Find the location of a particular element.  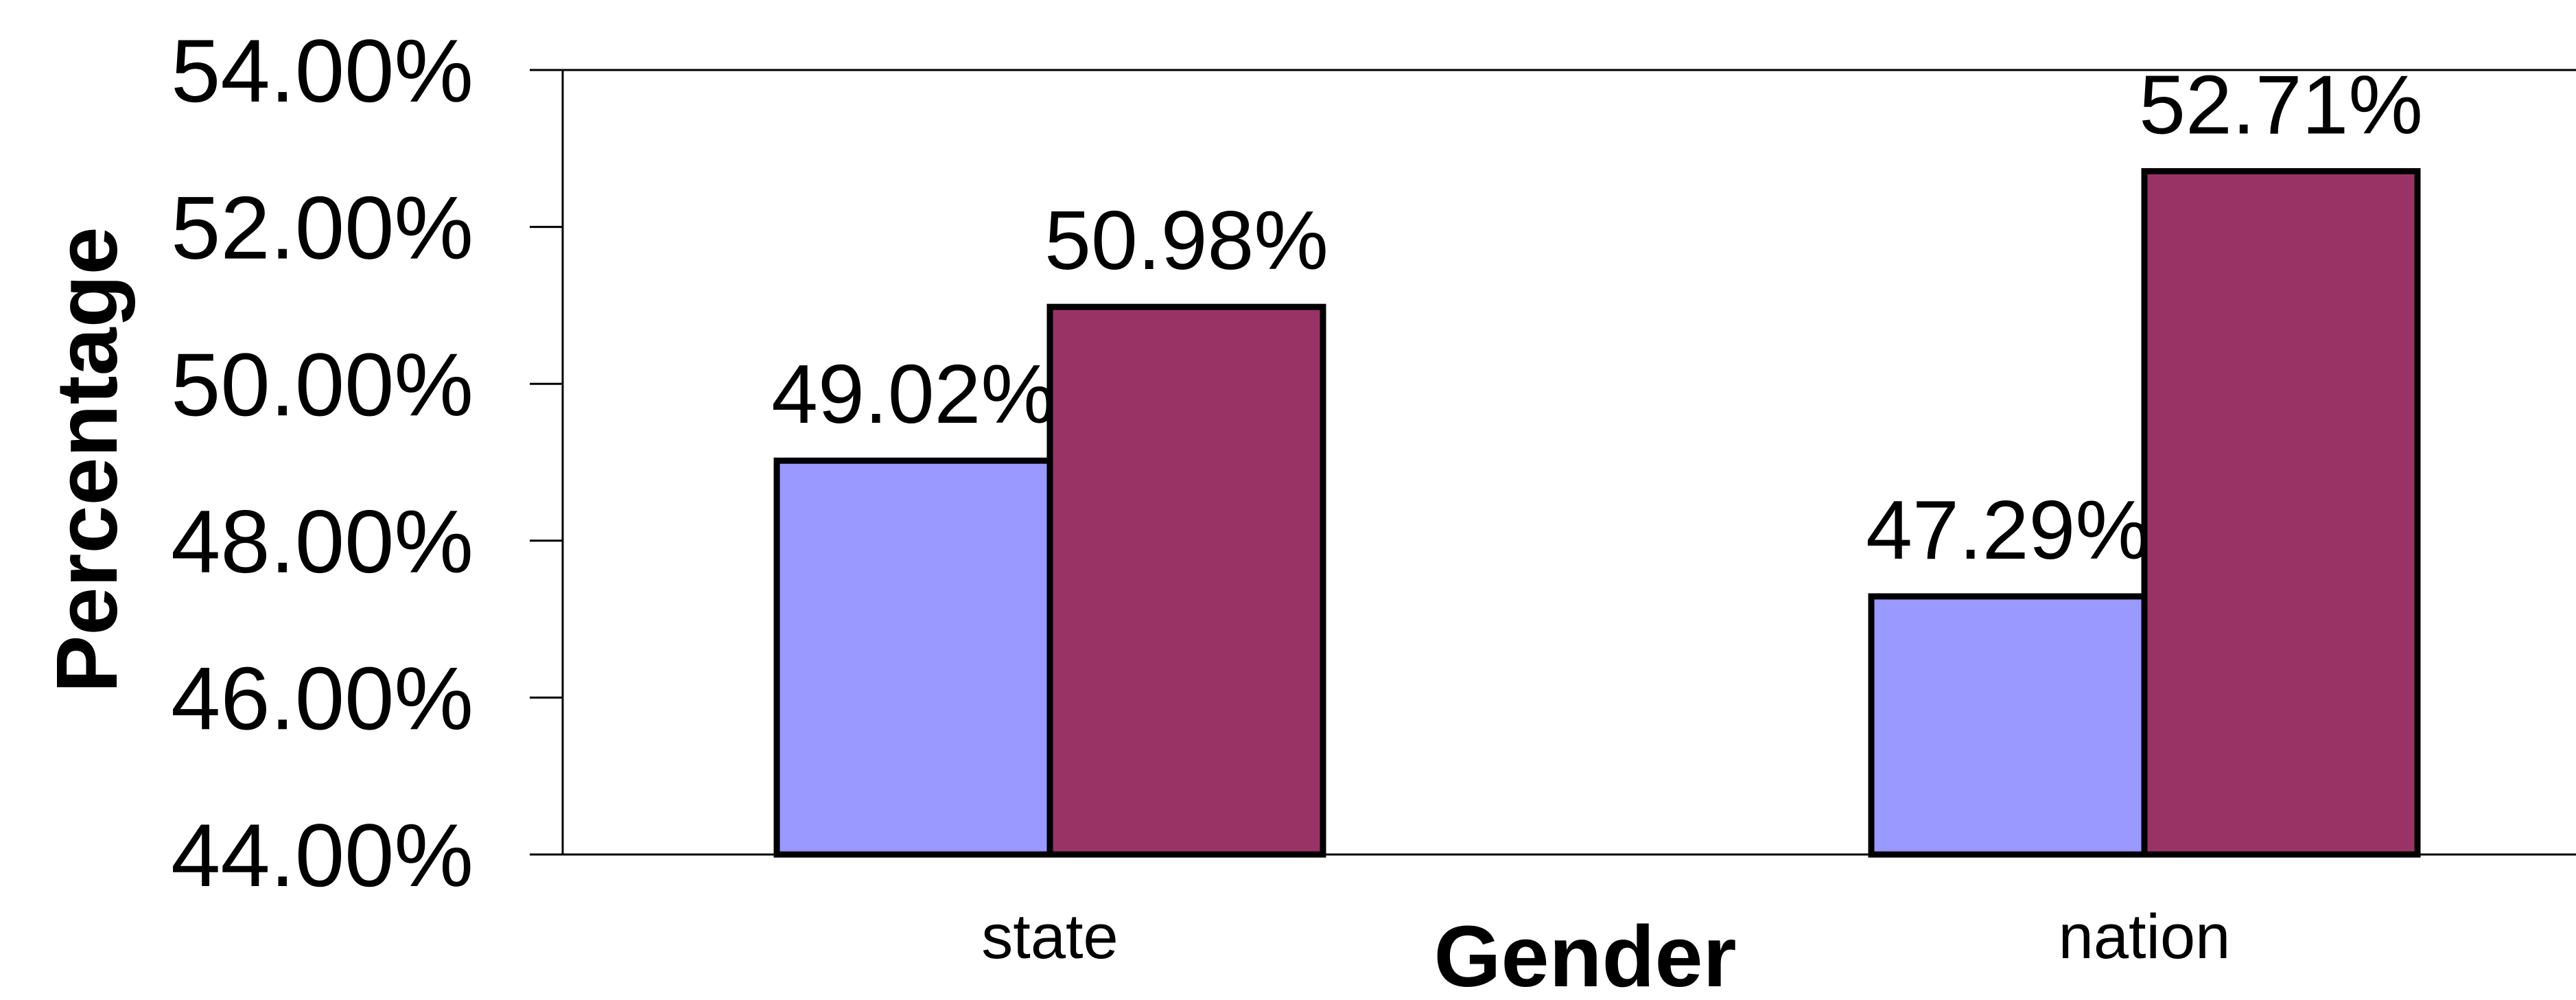

x-tick-label: state is located at coordinates (1049, 937).